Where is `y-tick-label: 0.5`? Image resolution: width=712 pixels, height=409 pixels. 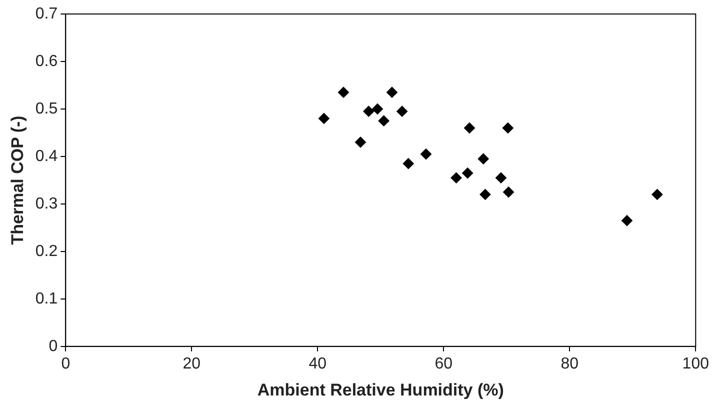 y-tick-label: 0.5 is located at coordinates (46, 109).